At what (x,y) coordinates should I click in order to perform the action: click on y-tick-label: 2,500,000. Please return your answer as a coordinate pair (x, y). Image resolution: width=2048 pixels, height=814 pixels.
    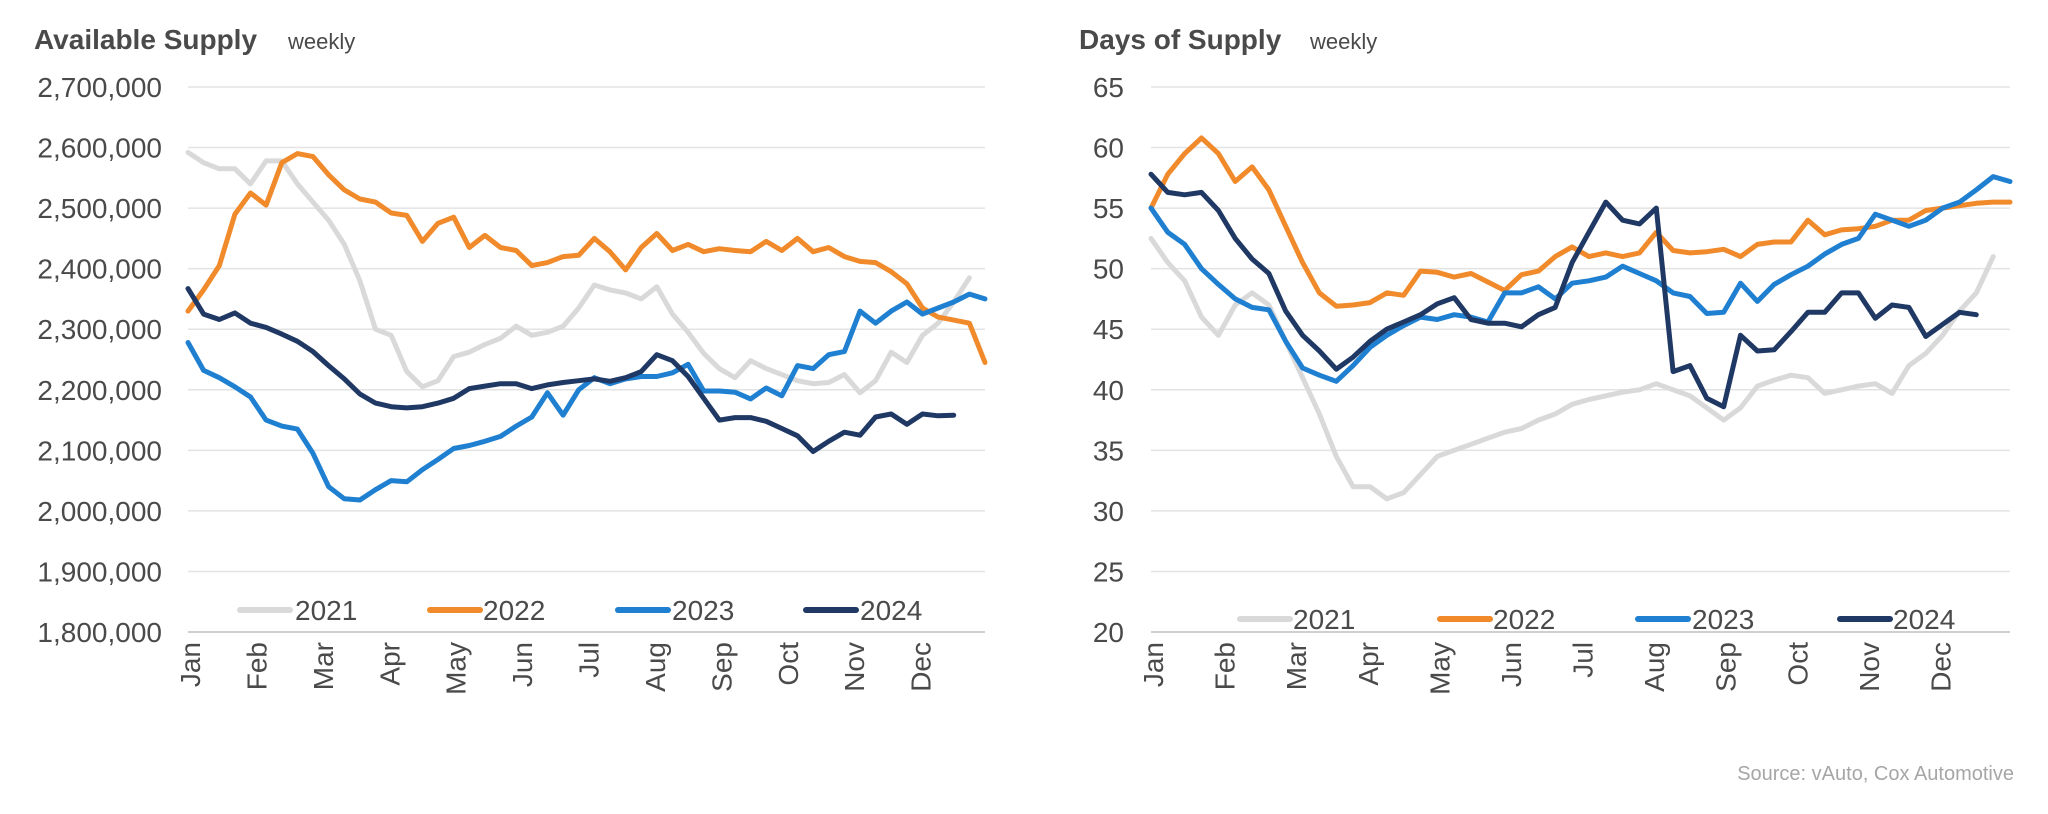
    Looking at the image, I should click on (99, 208).